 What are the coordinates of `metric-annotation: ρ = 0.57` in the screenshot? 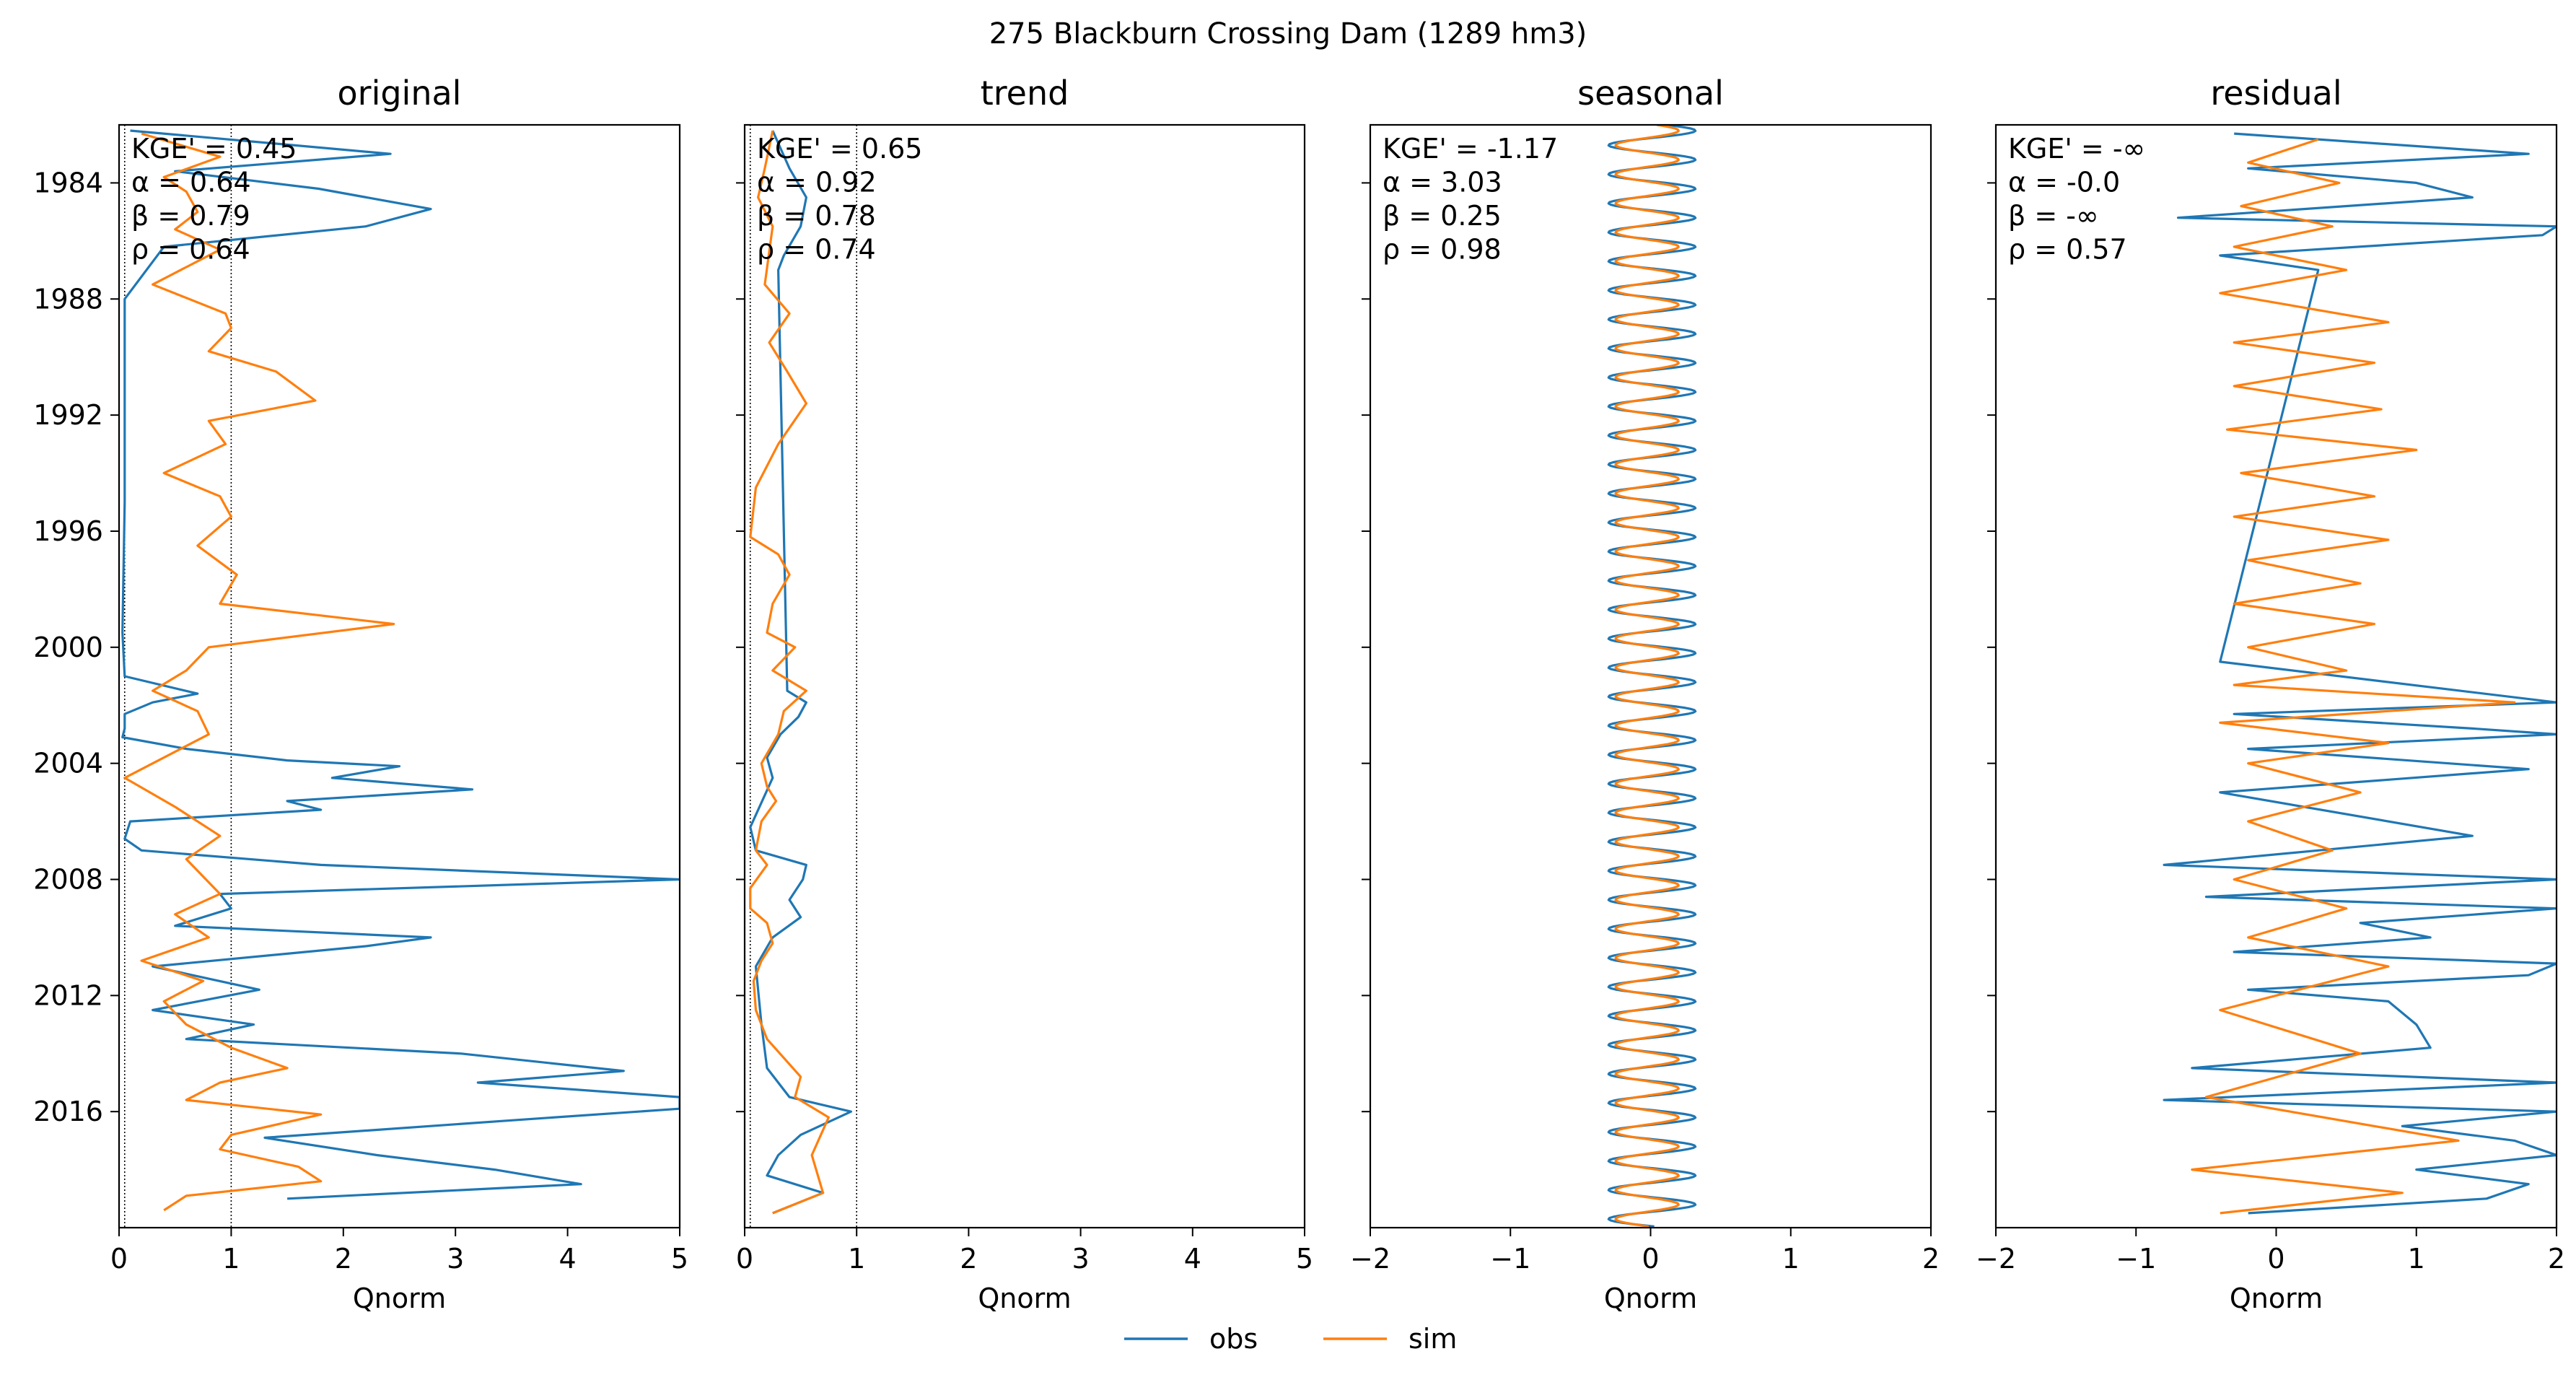 It's located at (2067, 250).